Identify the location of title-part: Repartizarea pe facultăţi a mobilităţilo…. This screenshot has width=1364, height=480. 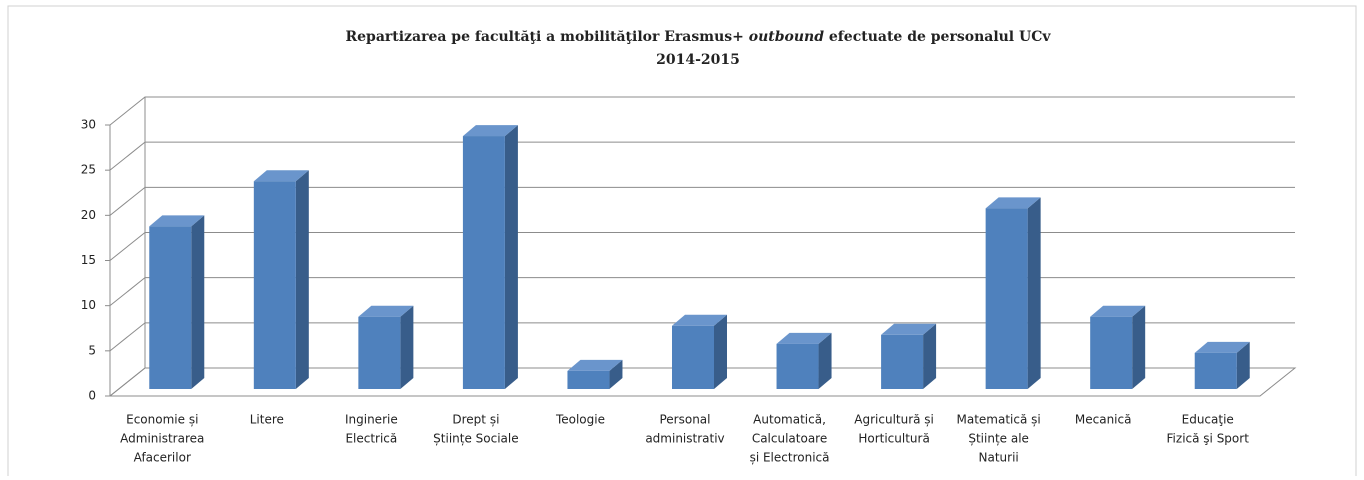
(546, 37).